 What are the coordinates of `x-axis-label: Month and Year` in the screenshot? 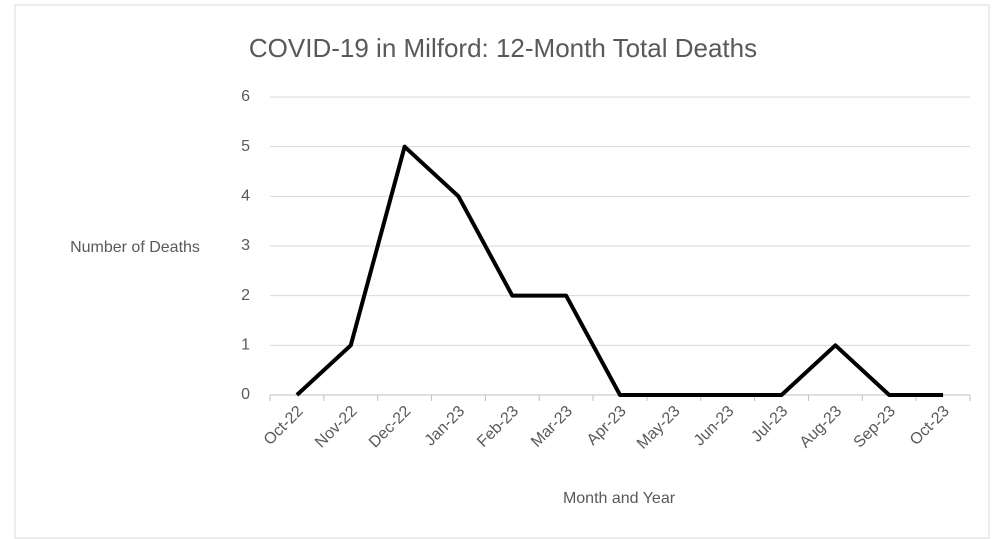 It's located at (619, 498).